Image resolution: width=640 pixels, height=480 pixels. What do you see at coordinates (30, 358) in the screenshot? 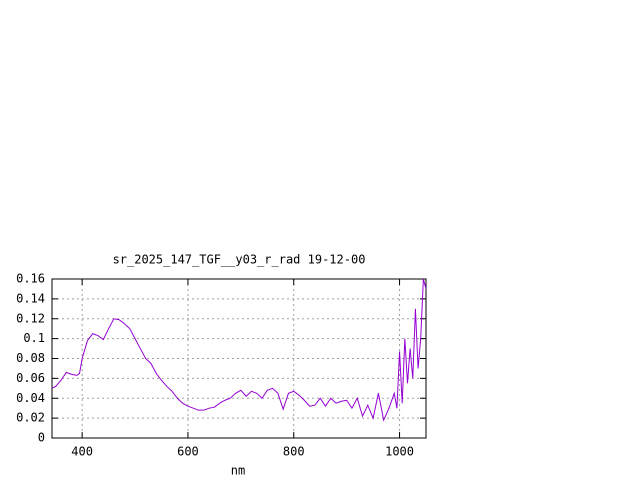
I see `y-tick-label: 0.08` at bounding box center [30, 358].